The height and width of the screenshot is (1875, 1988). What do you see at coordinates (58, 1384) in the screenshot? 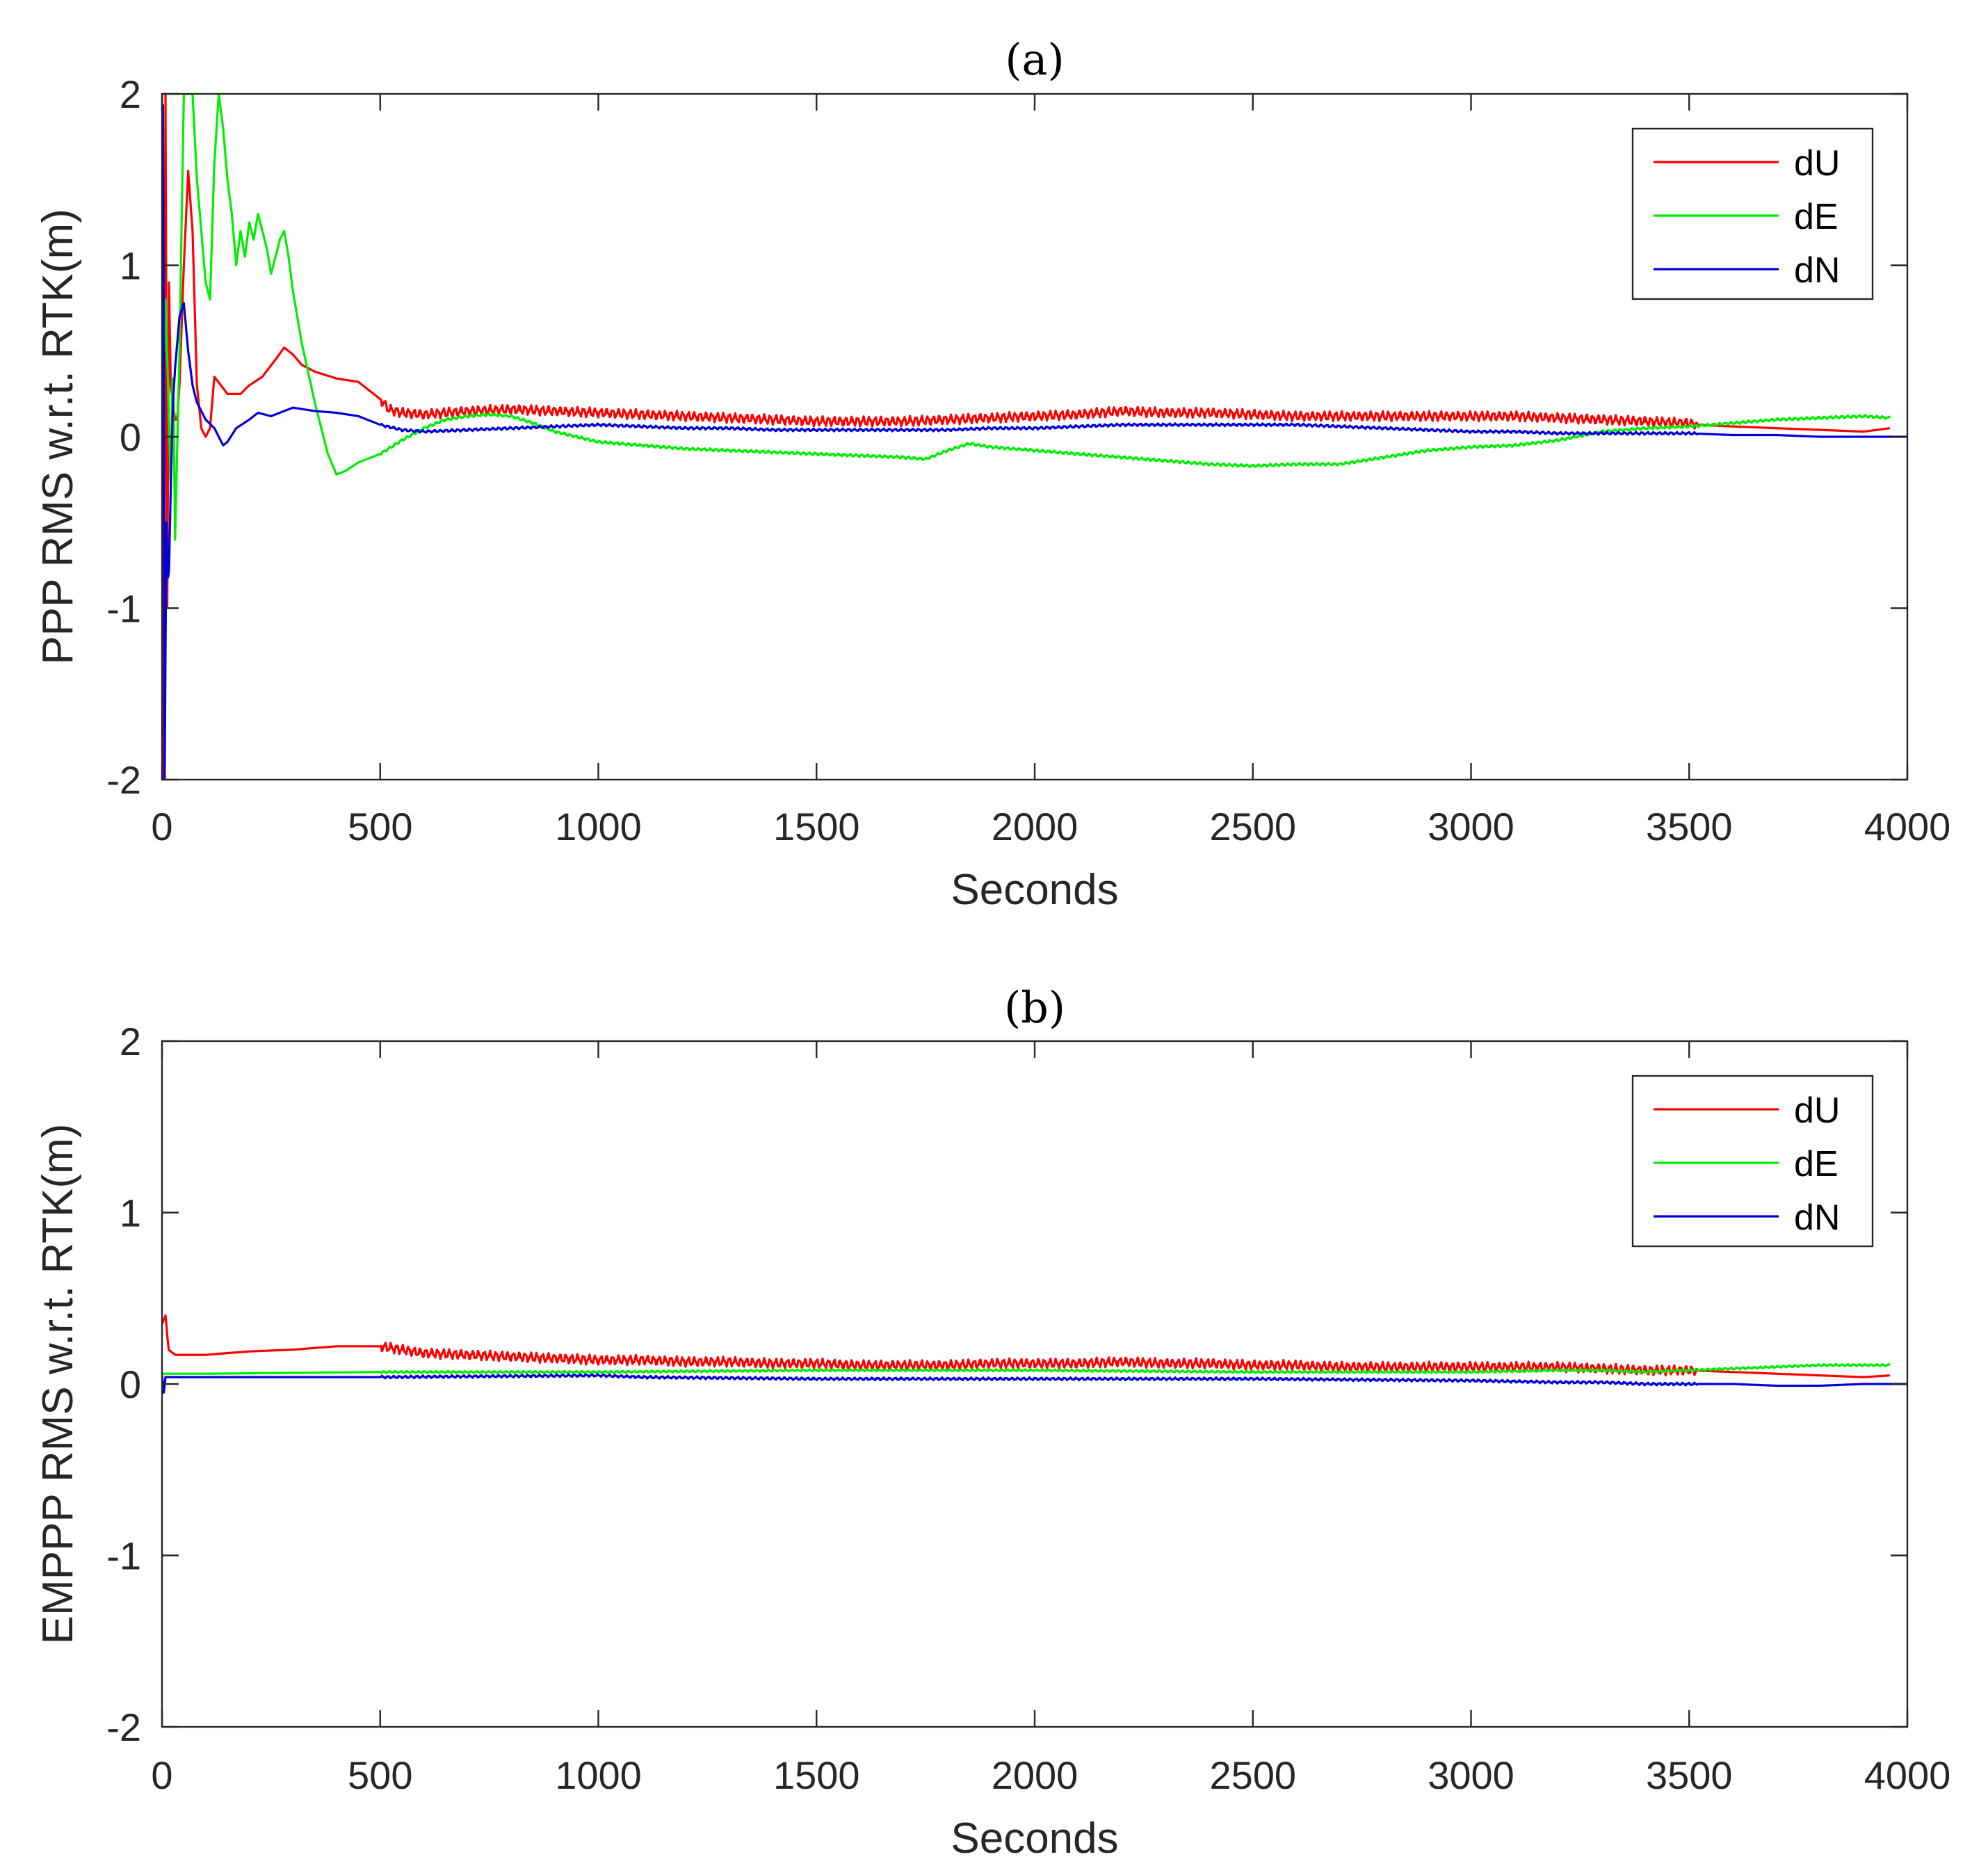
I see `y-axis-label: EMPPP RMS w.r.t. RTK(m)` at bounding box center [58, 1384].